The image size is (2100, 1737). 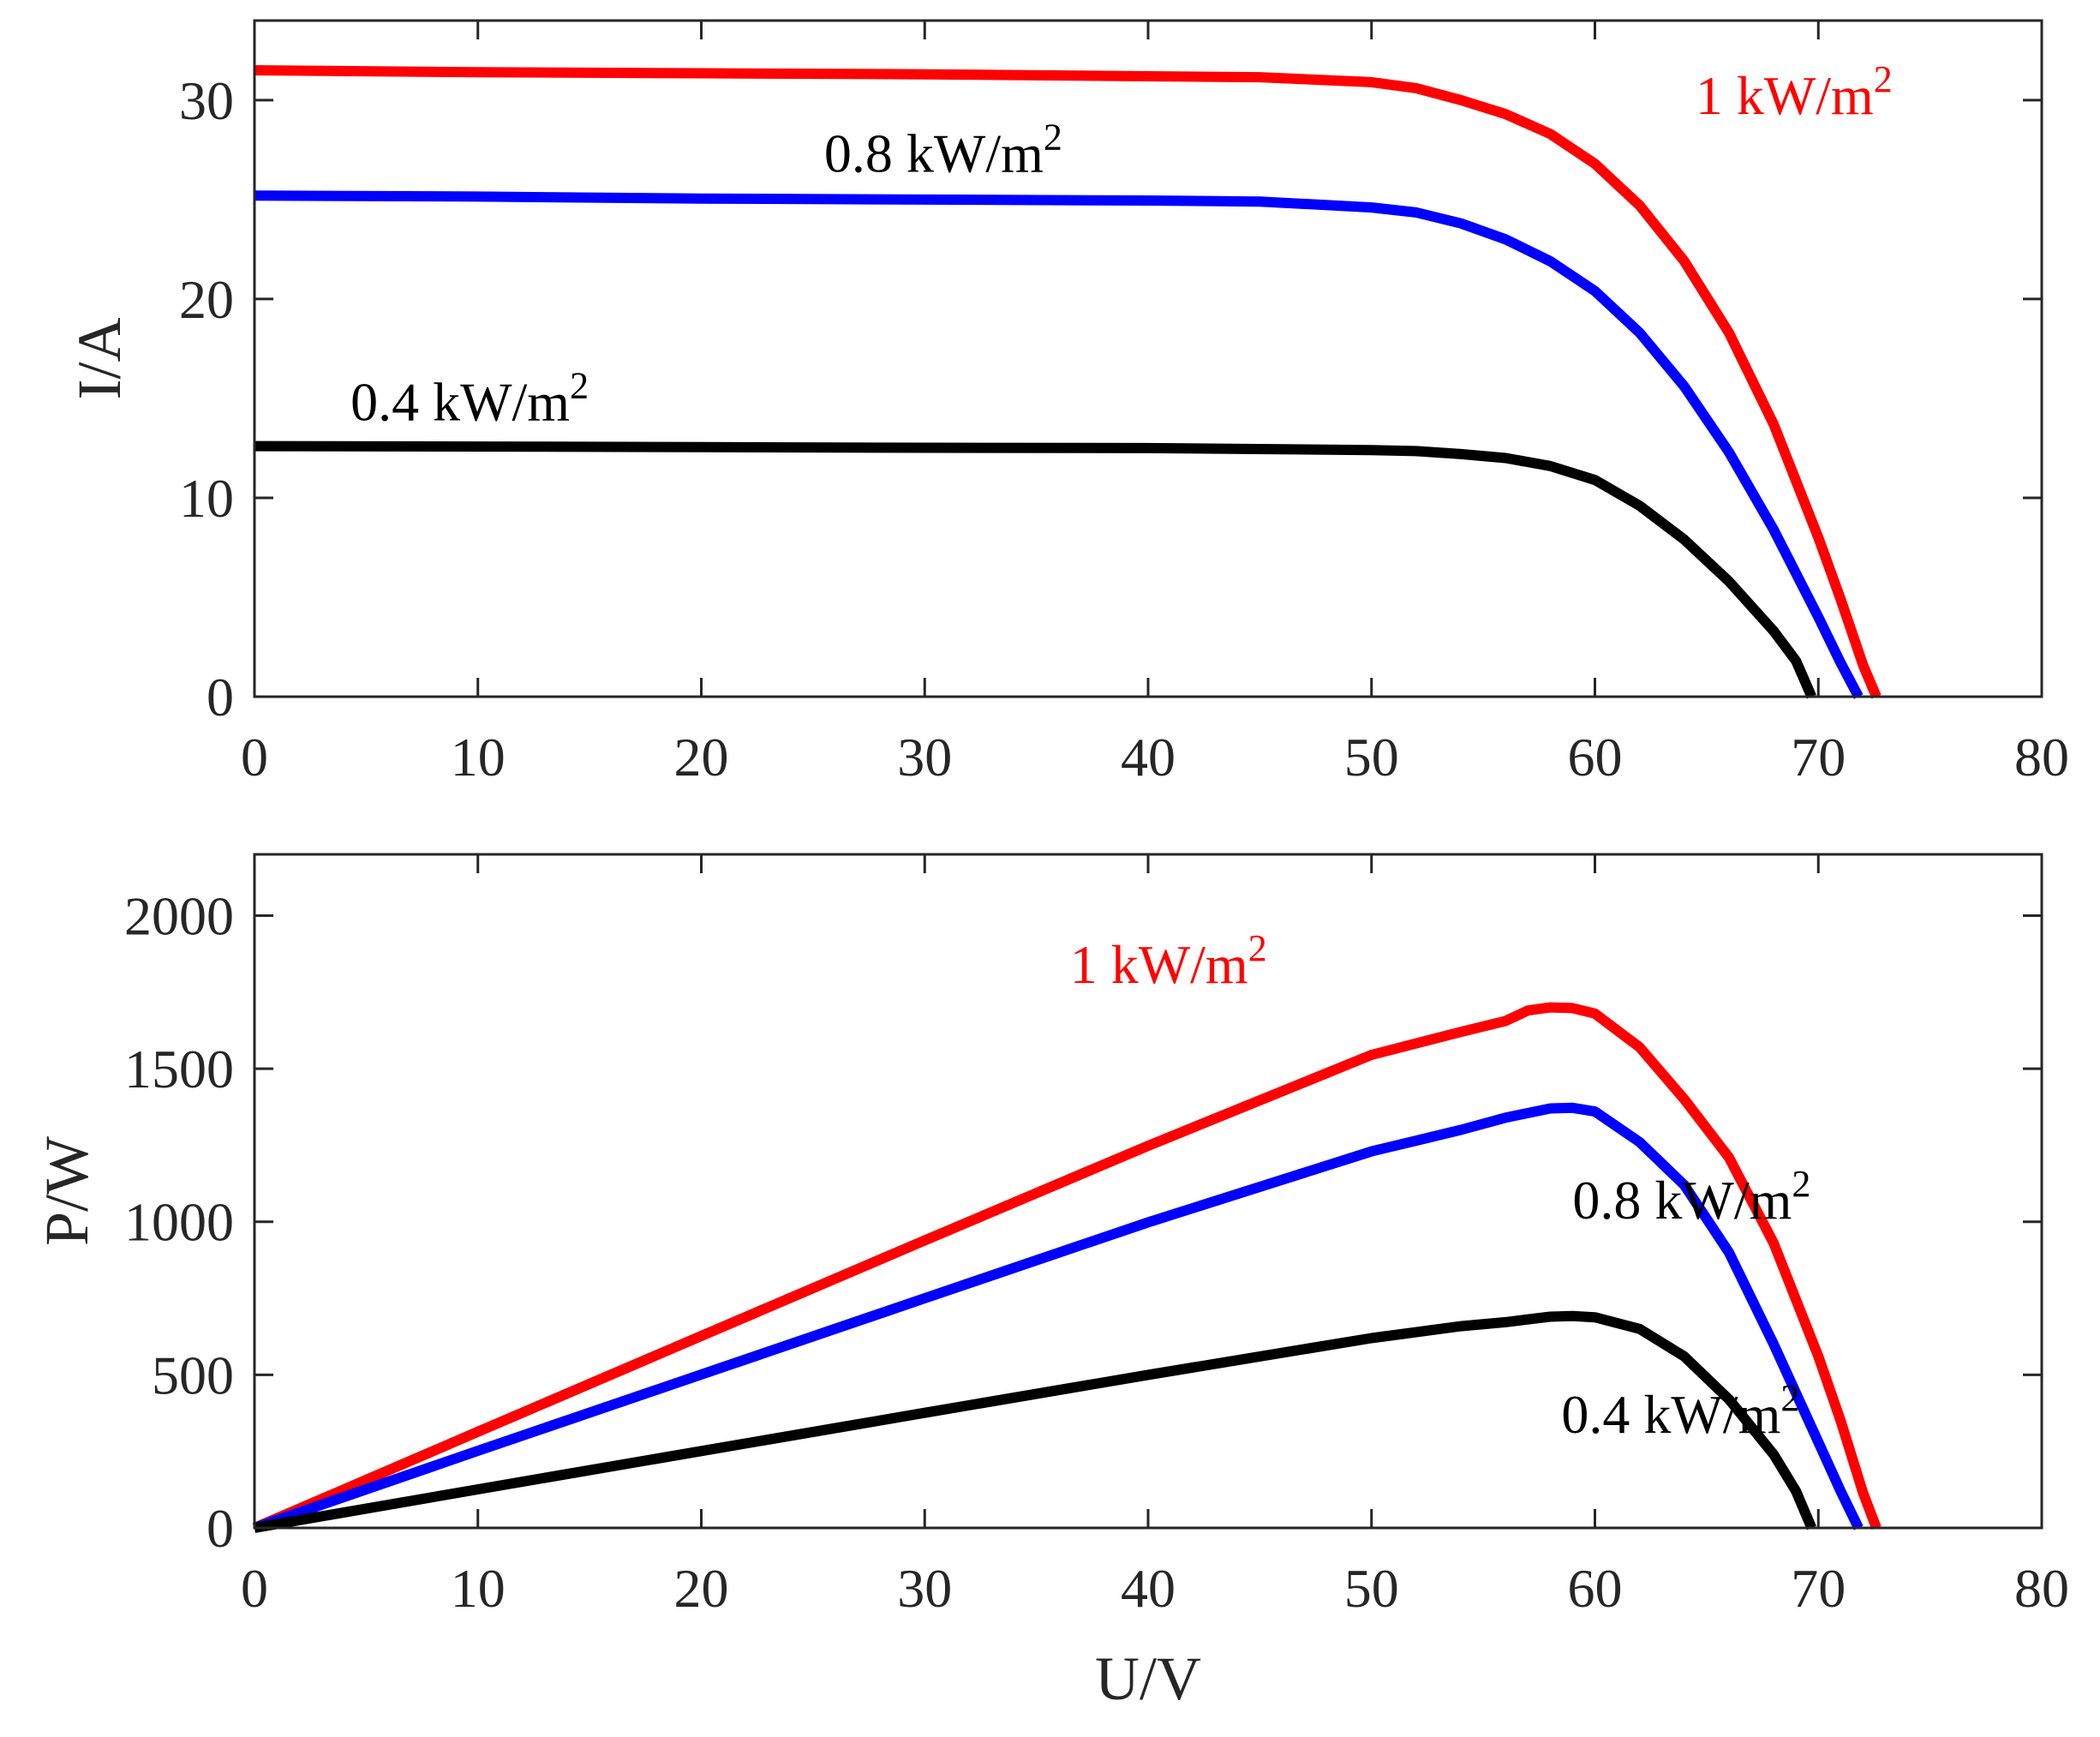 What do you see at coordinates (193, 1375) in the screenshot?
I see `y-tick-label: 500` at bounding box center [193, 1375].